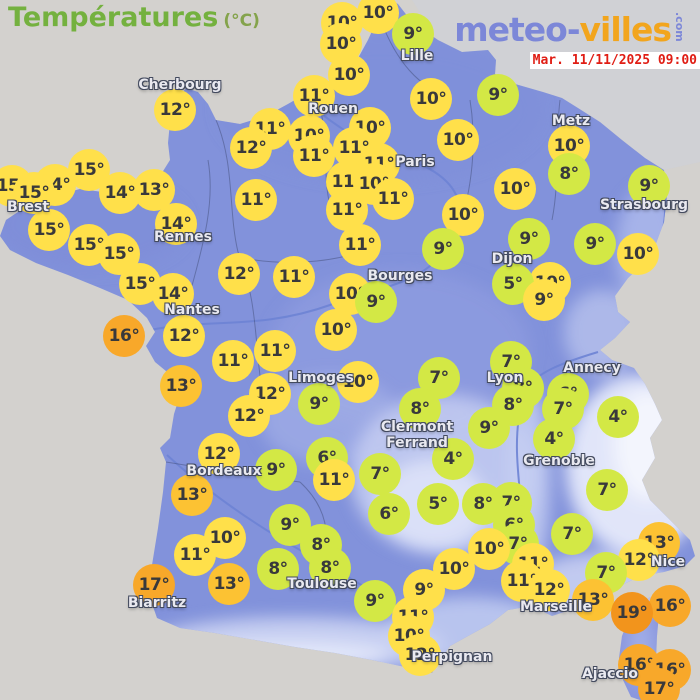  I want to click on map-timestamp: Mar. 11/11/2025 09:00, so click(614, 60).